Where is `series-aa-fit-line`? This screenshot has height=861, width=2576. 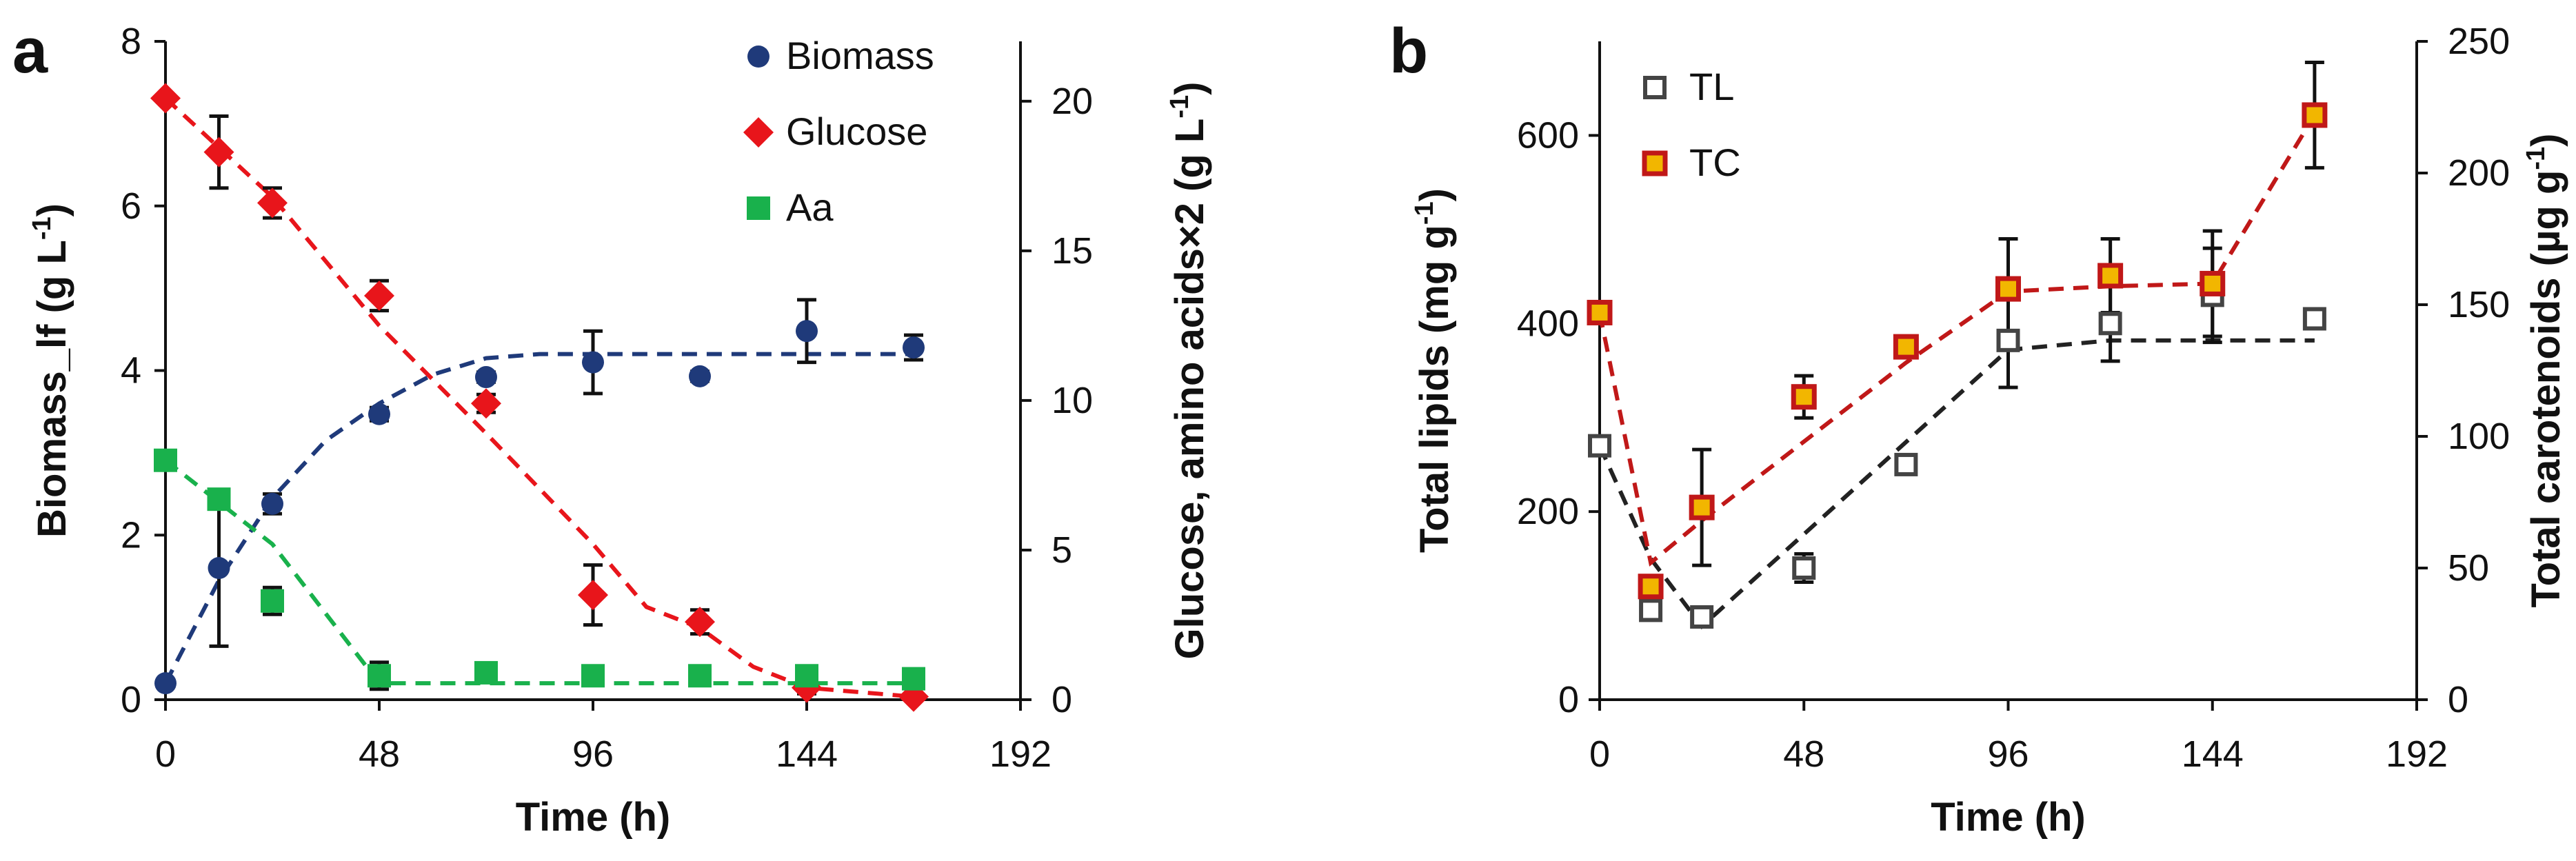
series-aa-fit-line is located at coordinates (539, 572).